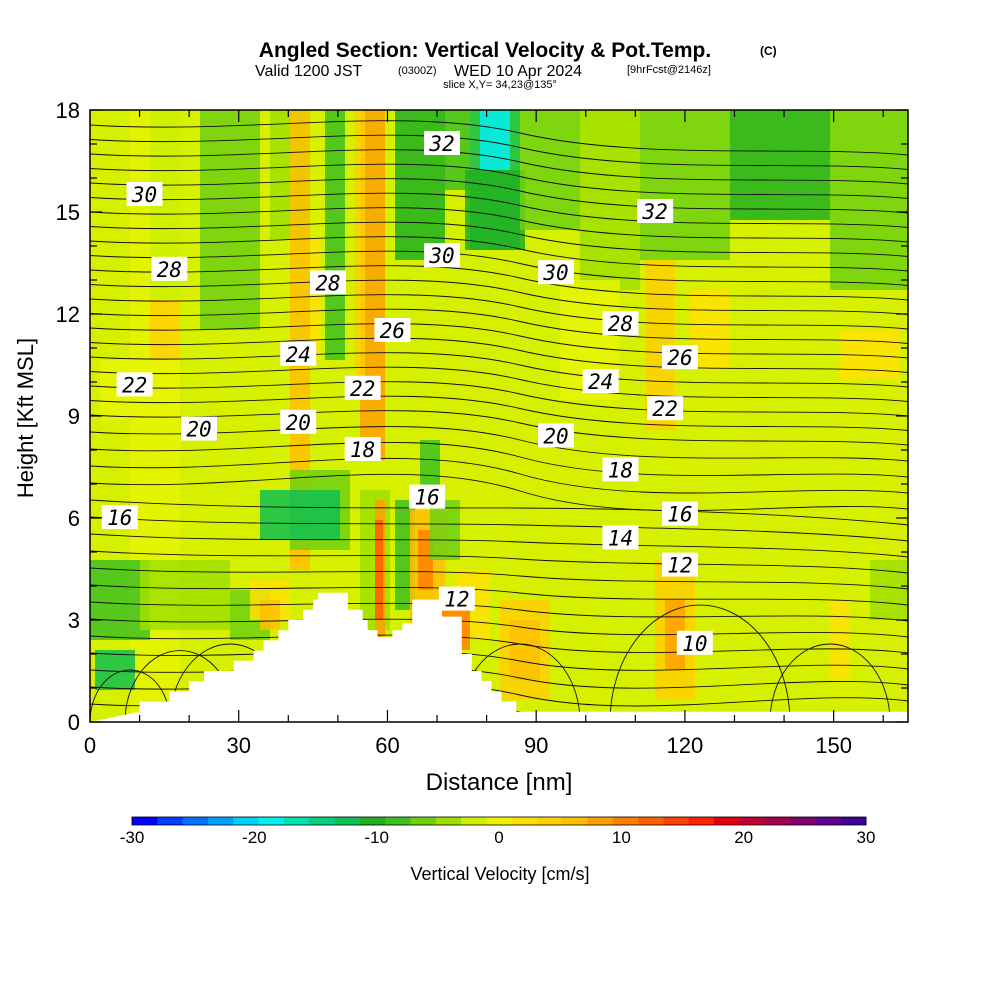 This screenshot has width=1000, height=1000. What do you see at coordinates (74, 722) in the screenshot?
I see `y-tick-label: 0` at bounding box center [74, 722].